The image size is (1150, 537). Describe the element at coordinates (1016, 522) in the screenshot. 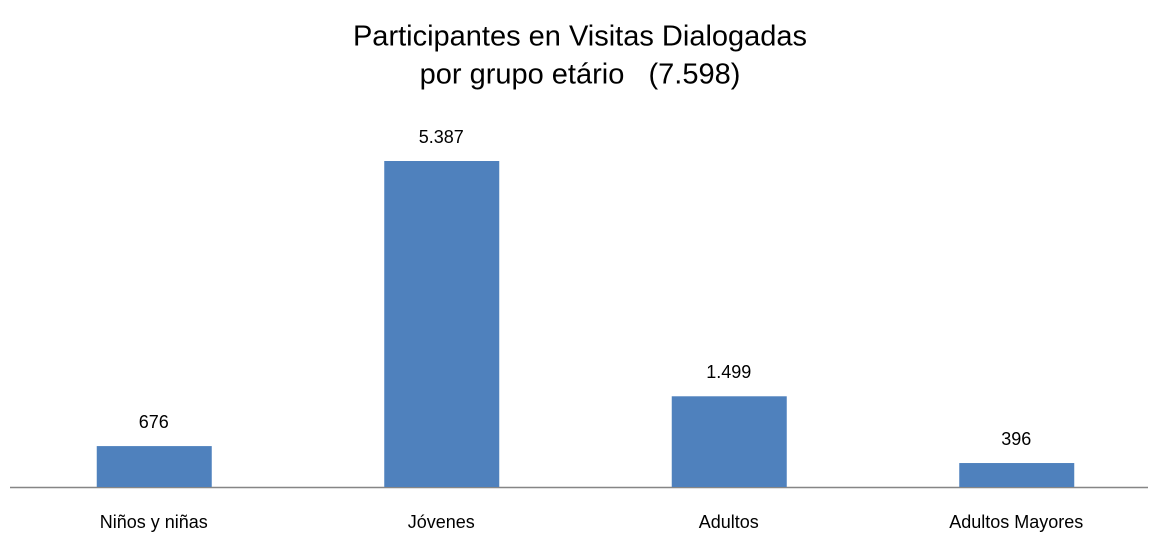

I see `x-tick-label: Adultos Mayores` at that location.